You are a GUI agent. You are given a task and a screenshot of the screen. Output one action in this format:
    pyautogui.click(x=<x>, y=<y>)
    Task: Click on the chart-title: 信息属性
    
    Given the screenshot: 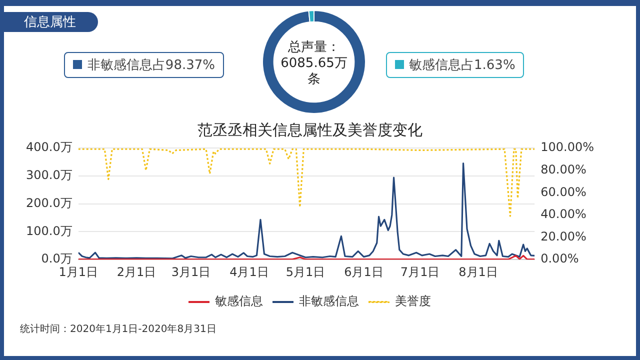 What is the action you would take?
    pyautogui.click(x=51, y=22)
    